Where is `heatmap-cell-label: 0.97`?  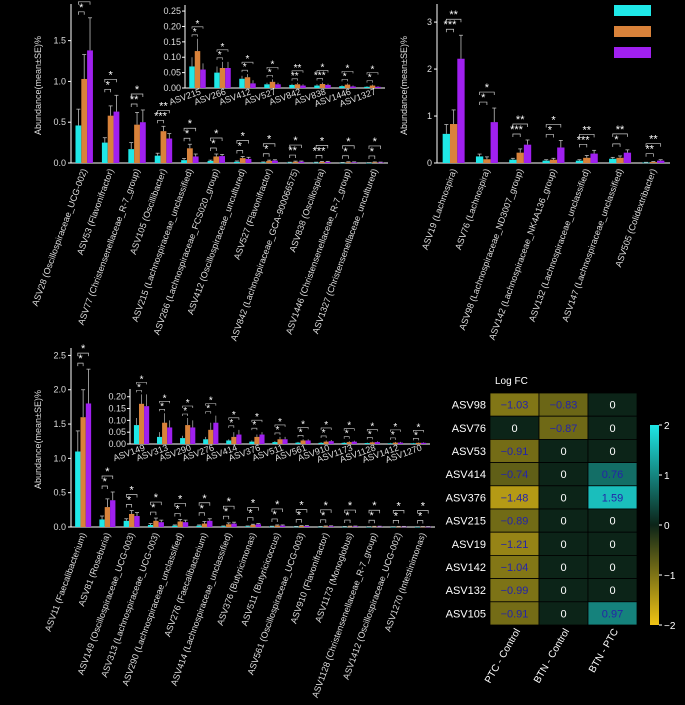
heatmap-cell-label: 0.97 is located at coordinates (612, 614).